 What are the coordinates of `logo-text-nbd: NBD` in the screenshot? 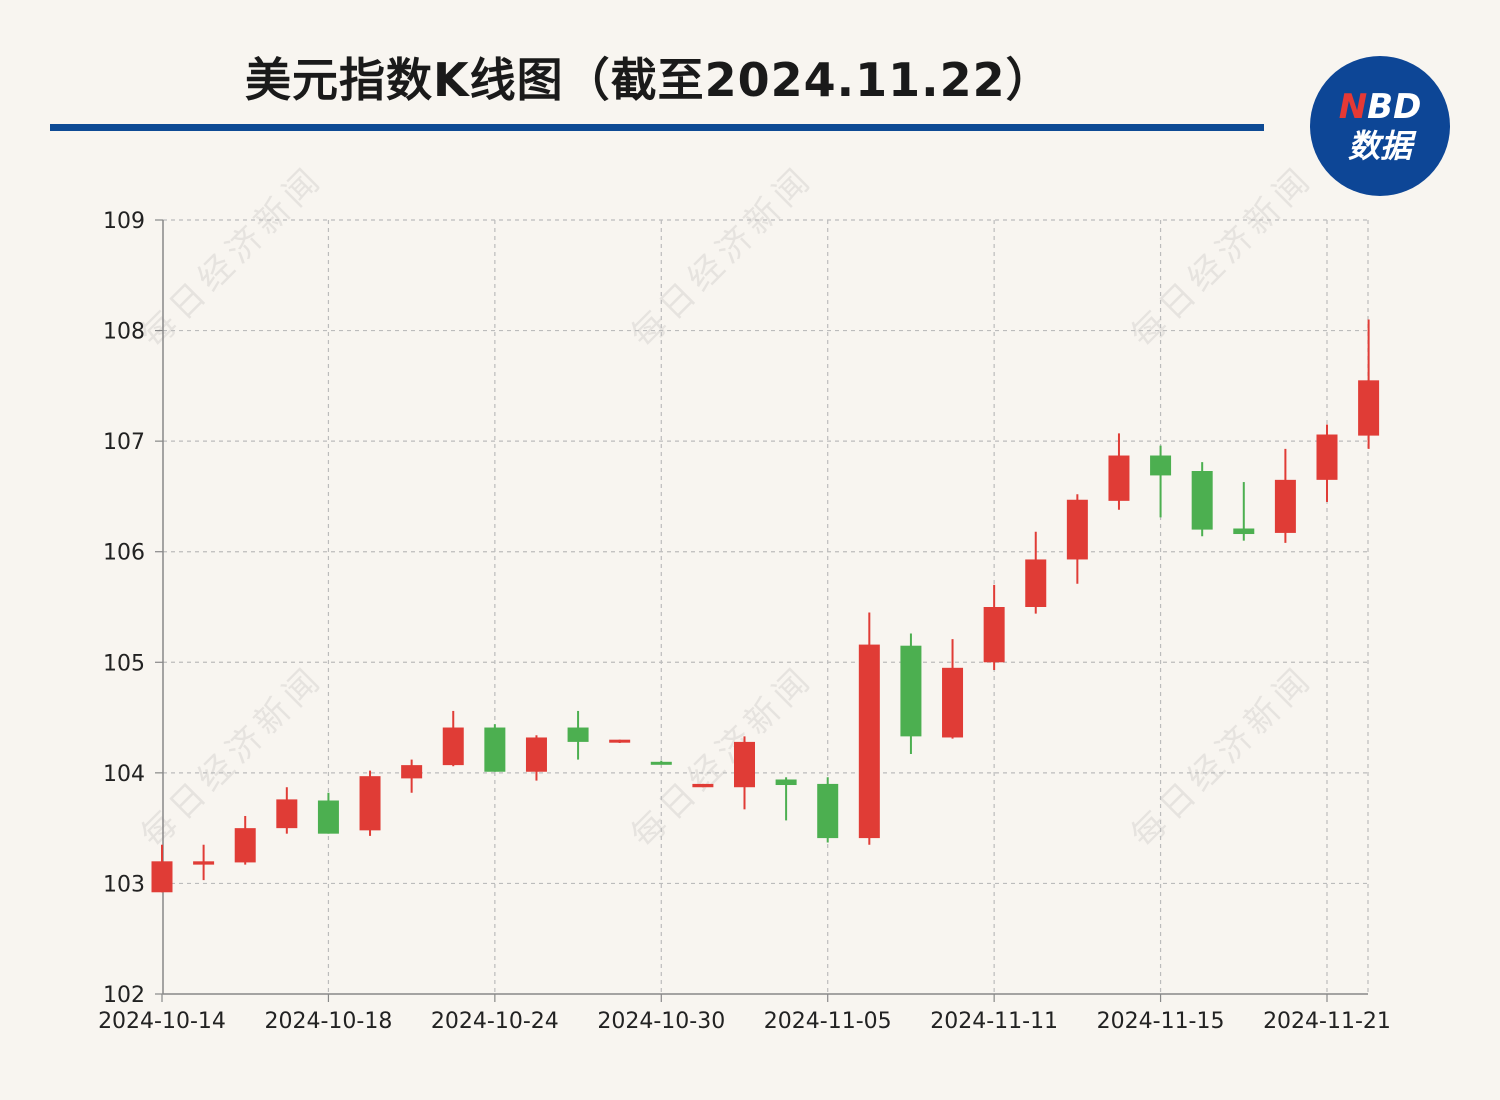 It's located at (1380, 107).